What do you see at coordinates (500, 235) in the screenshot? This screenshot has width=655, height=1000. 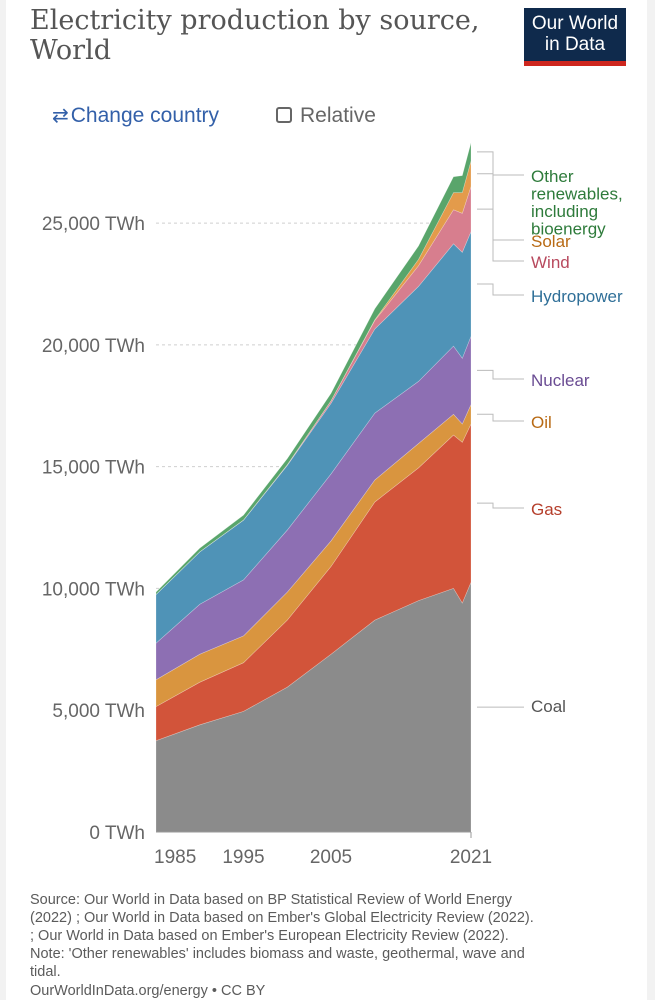 I see `legend-connector-wind` at bounding box center [500, 235].